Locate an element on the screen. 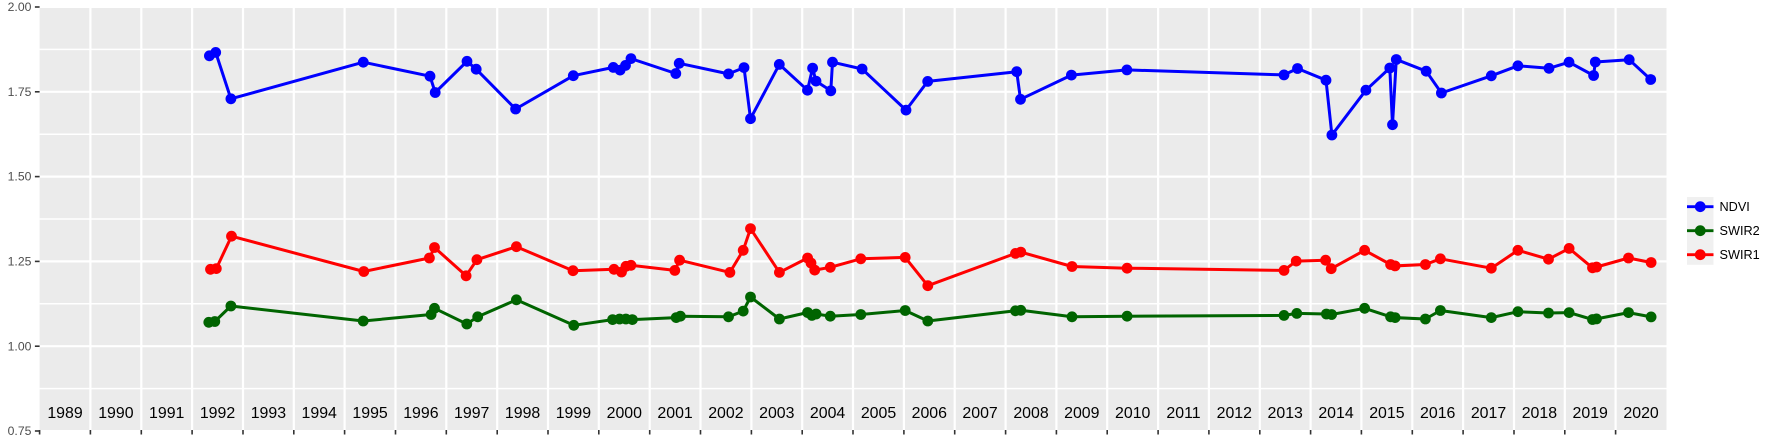  svg-text: 2020 is located at coordinates (1641, 413).